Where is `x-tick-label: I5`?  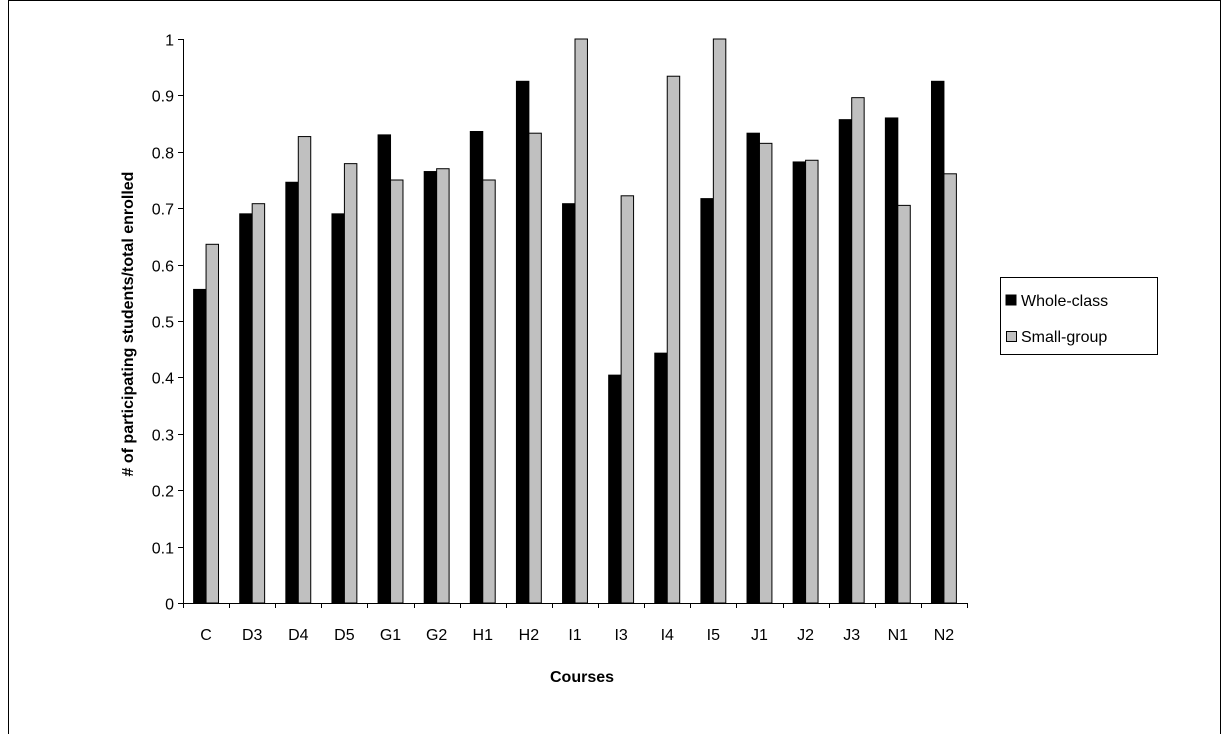
x-tick-label: I5 is located at coordinates (713, 635).